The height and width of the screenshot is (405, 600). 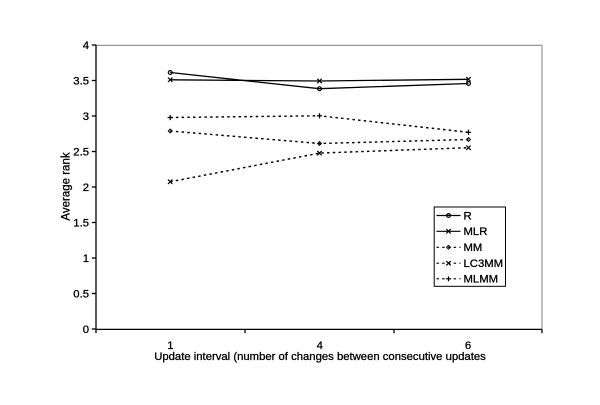 I want to click on svg-text: 0, so click(x=86, y=330).